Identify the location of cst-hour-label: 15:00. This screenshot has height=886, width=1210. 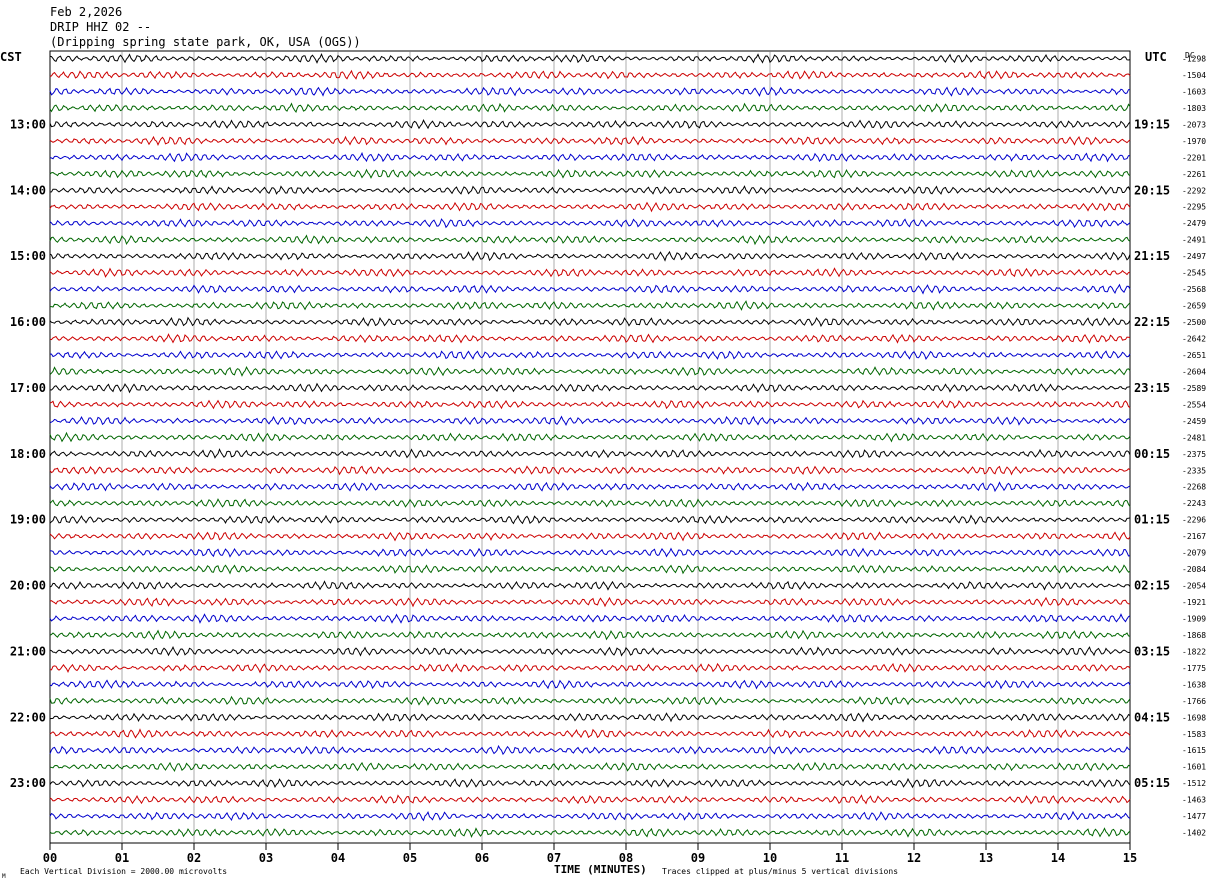
(28, 256).